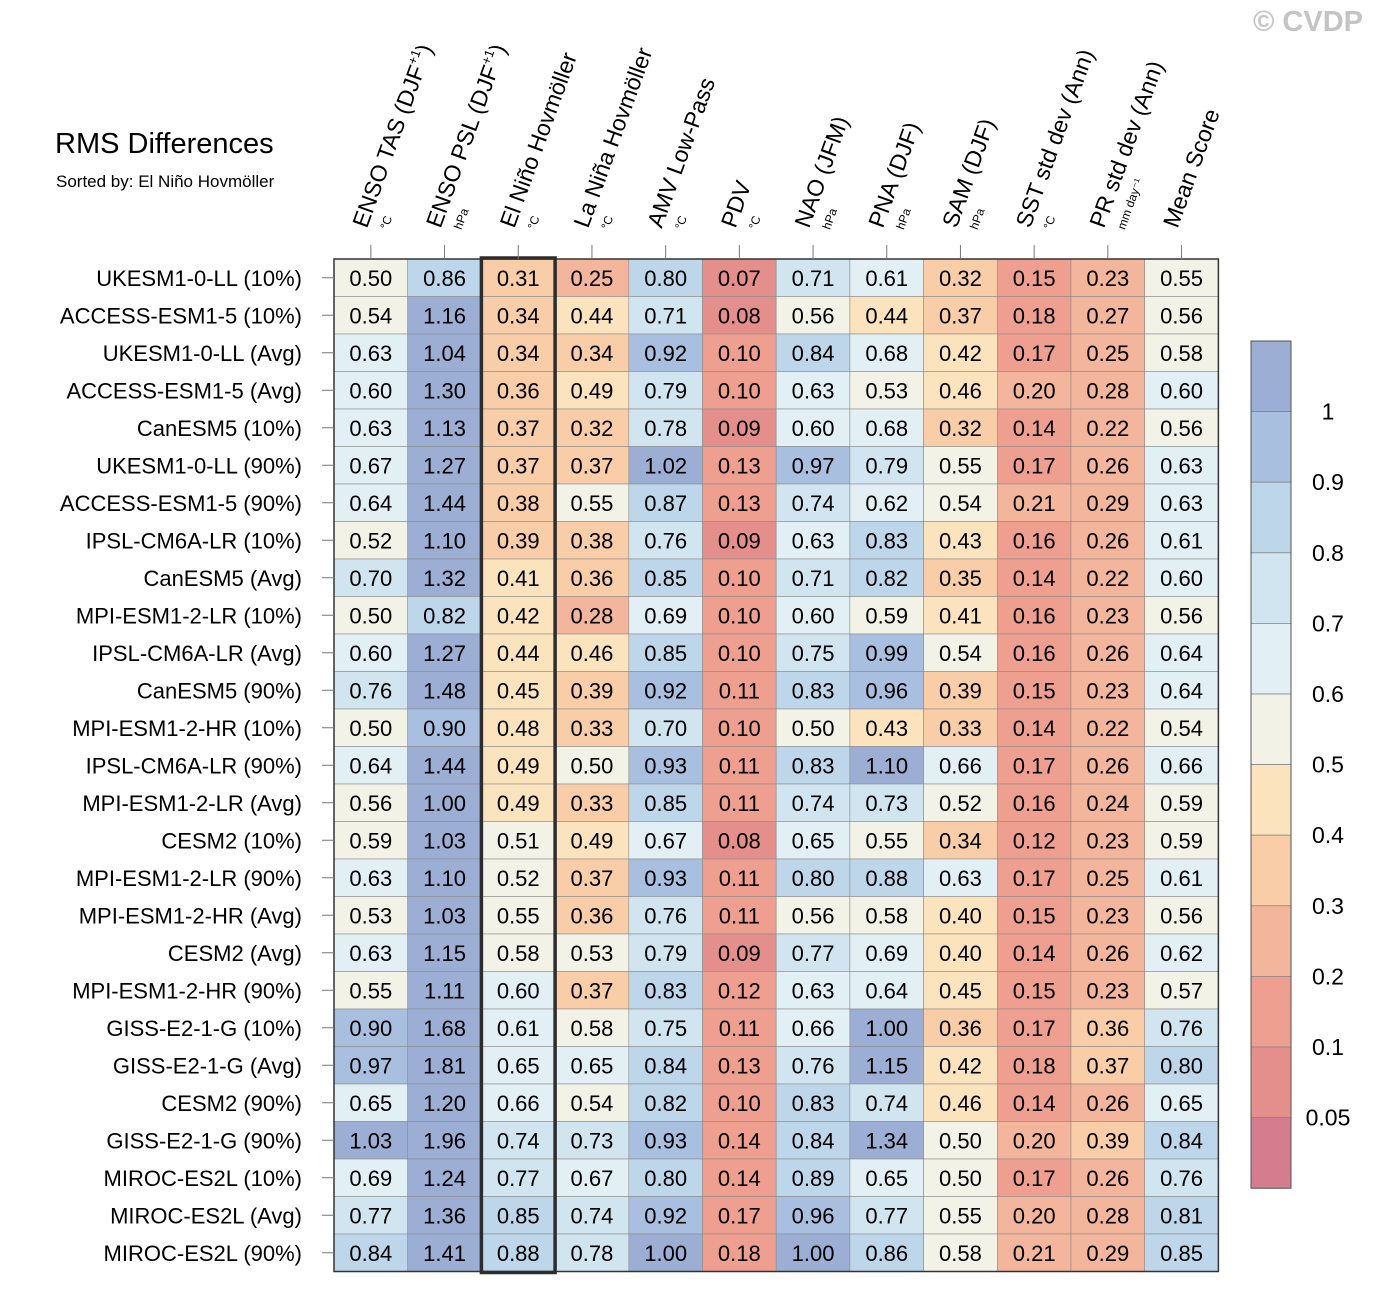 This screenshot has width=1375, height=1292. I want to click on cell-value: 0.54, so click(960, 653).